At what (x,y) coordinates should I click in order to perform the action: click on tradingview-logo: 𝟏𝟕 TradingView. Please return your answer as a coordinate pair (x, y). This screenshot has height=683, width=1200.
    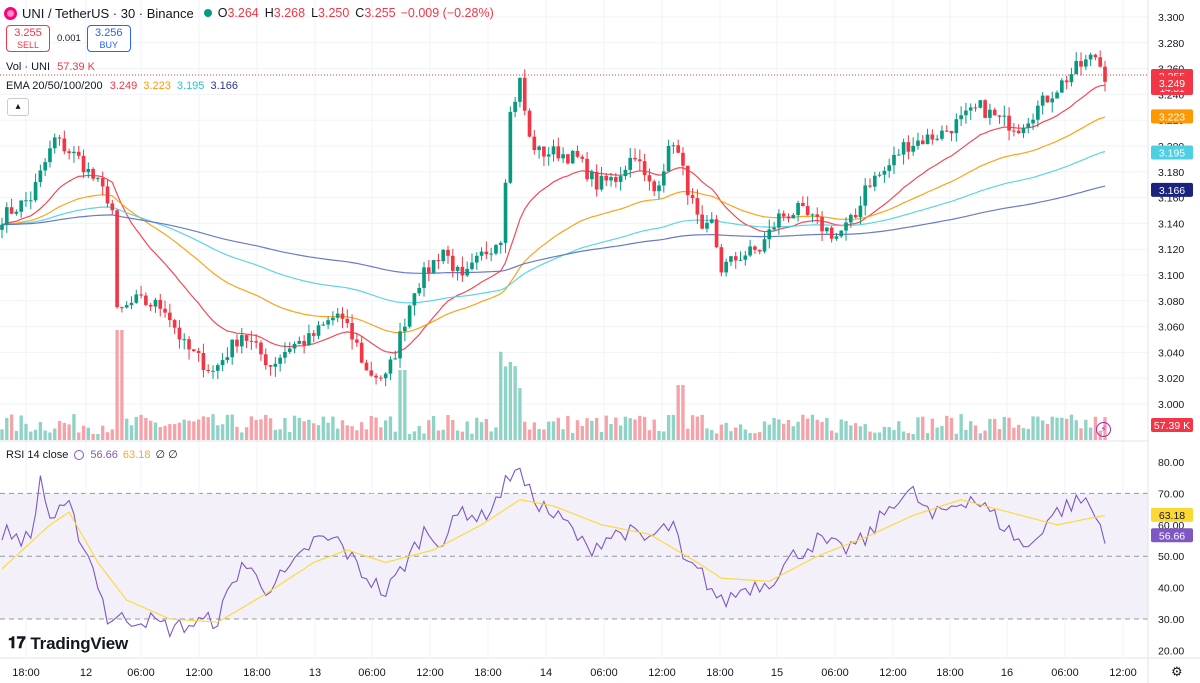
    Looking at the image, I should click on (68, 644).